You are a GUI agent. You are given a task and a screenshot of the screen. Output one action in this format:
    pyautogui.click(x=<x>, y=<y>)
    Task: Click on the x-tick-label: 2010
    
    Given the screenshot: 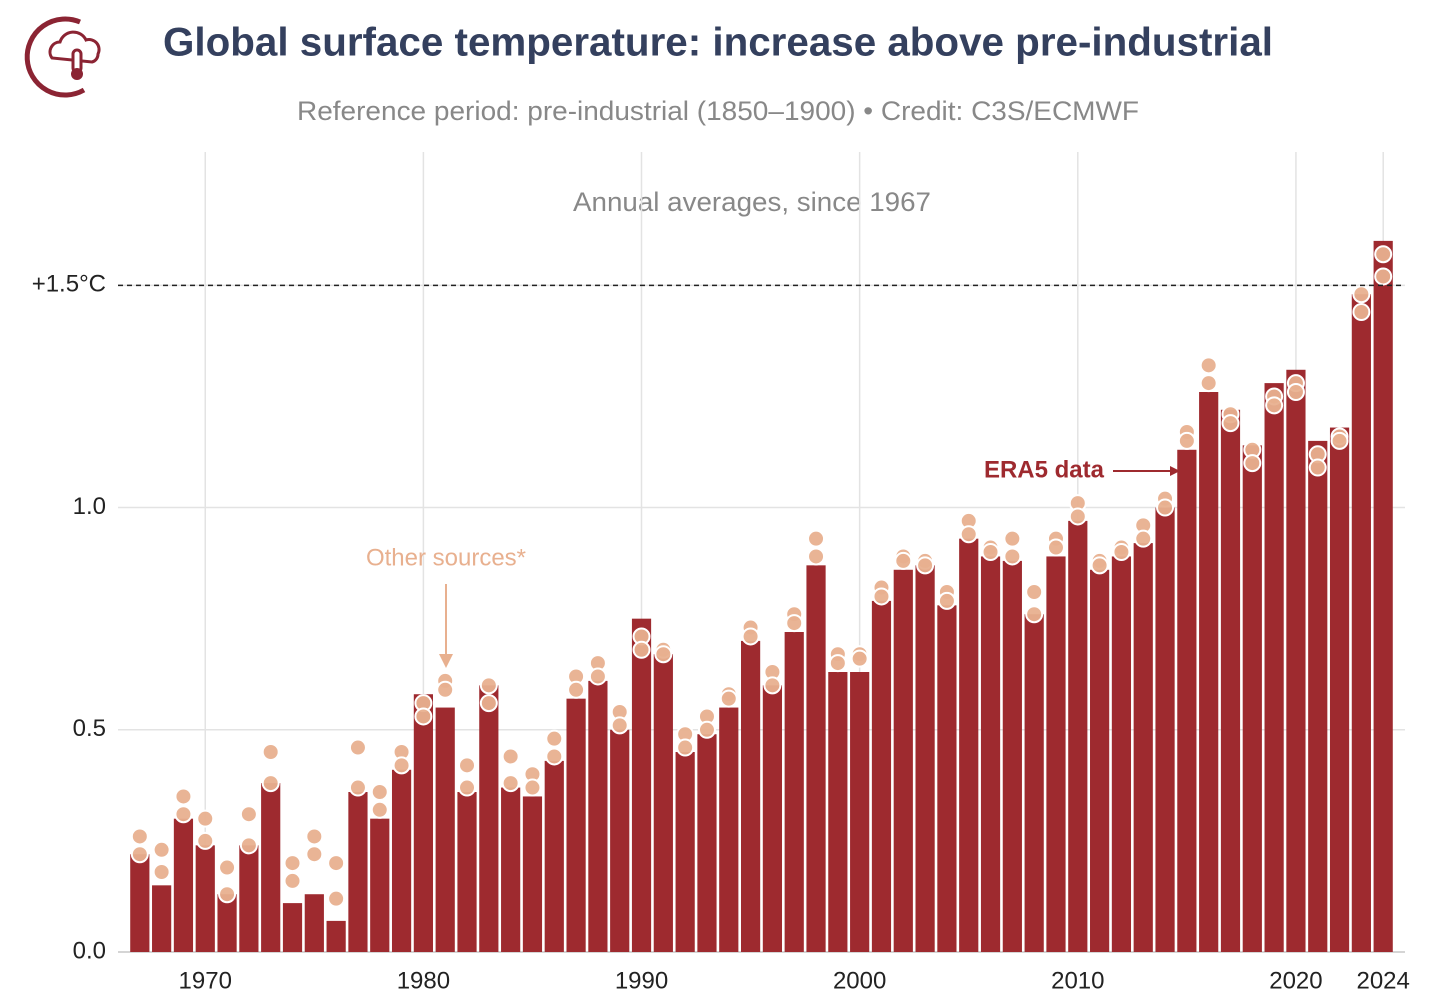 What is the action you would take?
    pyautogui.click(x=1077, y=980)
    